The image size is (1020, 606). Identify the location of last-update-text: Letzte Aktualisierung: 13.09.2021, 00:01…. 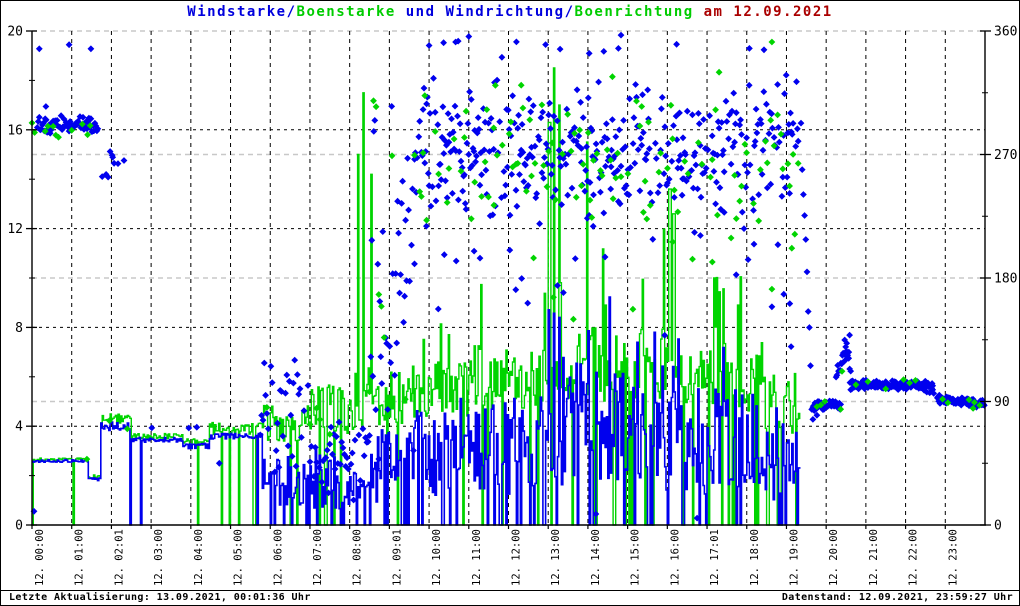
(160, 597).